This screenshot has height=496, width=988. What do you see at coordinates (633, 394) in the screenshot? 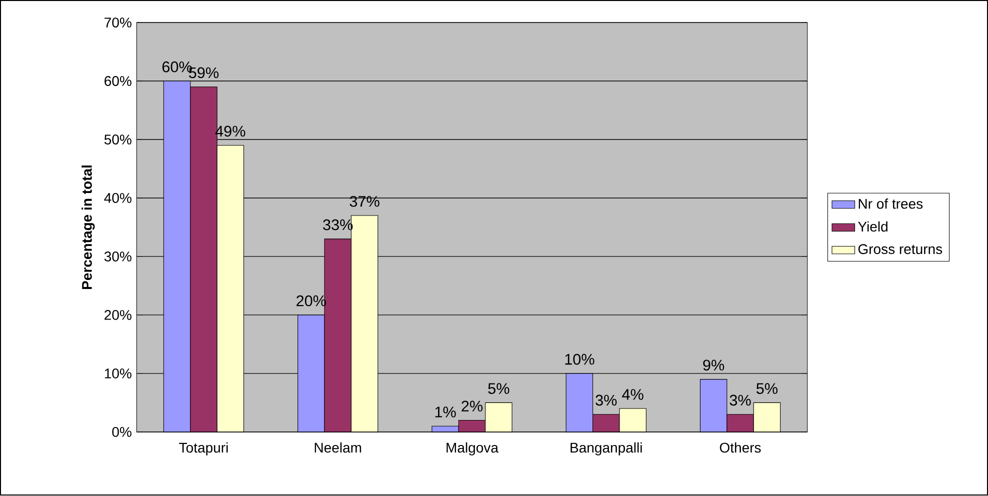
I see `data-label: 4%` at bounding box center [633, 394].